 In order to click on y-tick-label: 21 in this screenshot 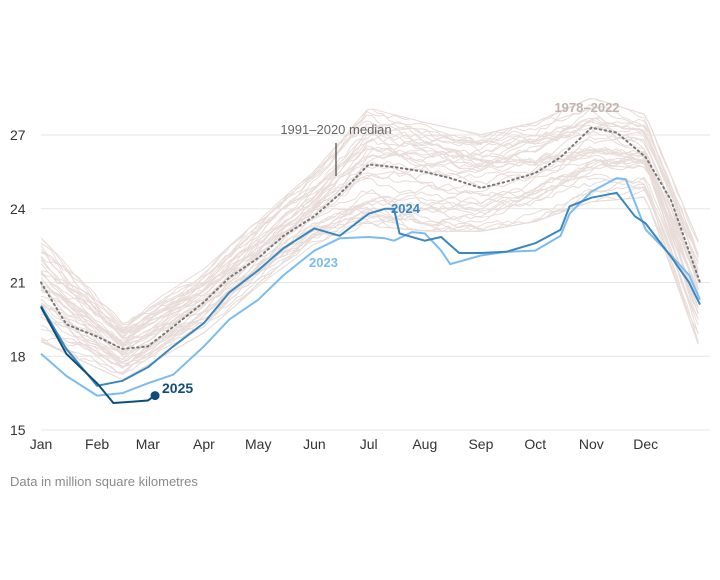, I will do `click(18, 283)`.